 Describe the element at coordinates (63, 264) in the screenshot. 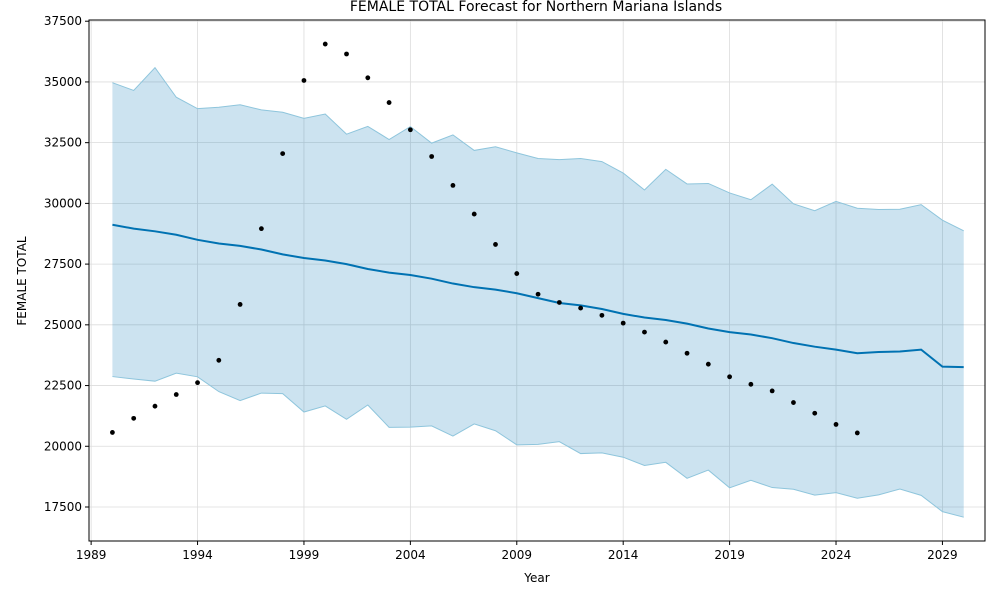

I see `y-tick-label: 27500` at that location.